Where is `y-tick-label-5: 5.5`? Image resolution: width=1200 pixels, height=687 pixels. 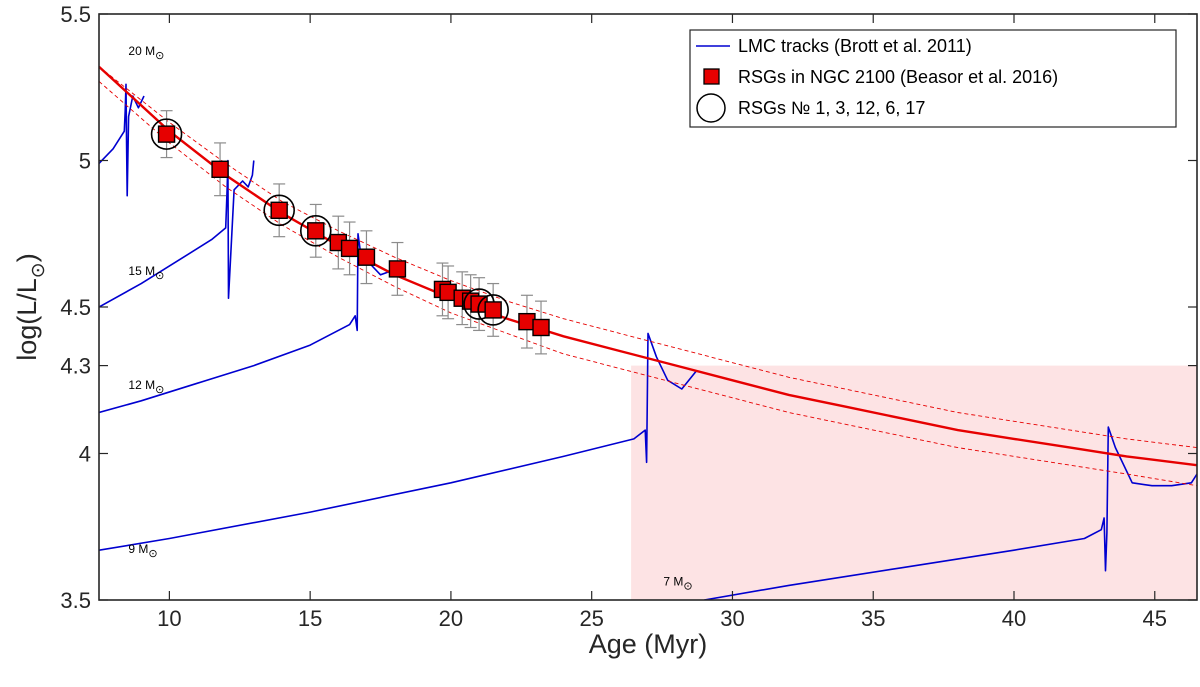
y-tick-label-5: 5.5 is located at coordinates (75, 14).